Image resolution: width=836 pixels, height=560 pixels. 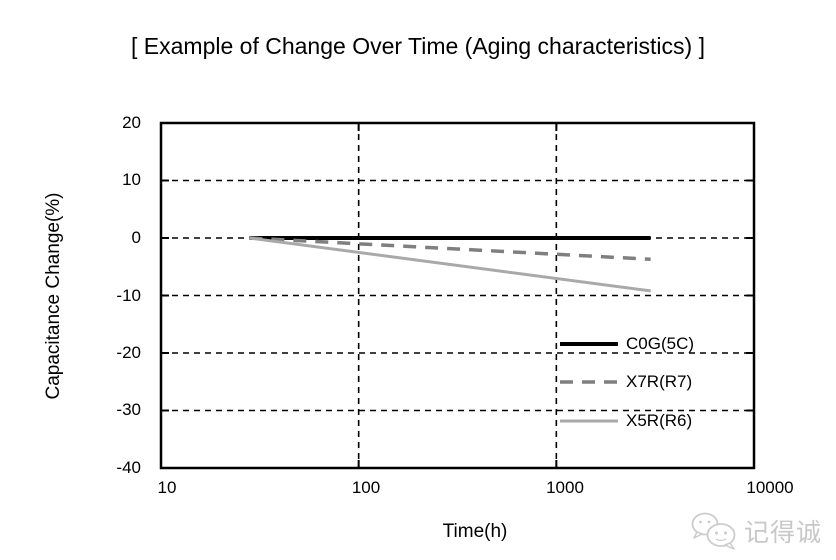 I want to click on watermark-text: 记得诚, so click(x=783, y=533).